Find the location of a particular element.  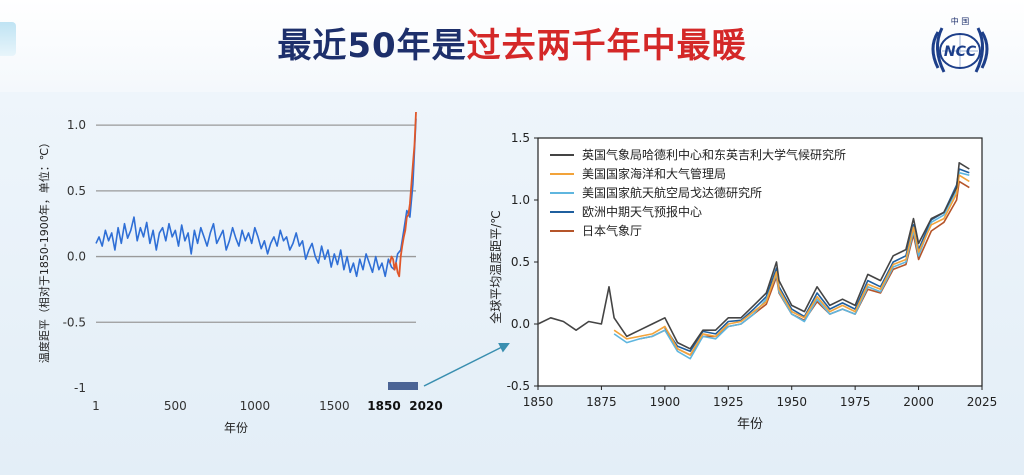

logo-top-text: 中 国 is located at coordinates (960, 21).